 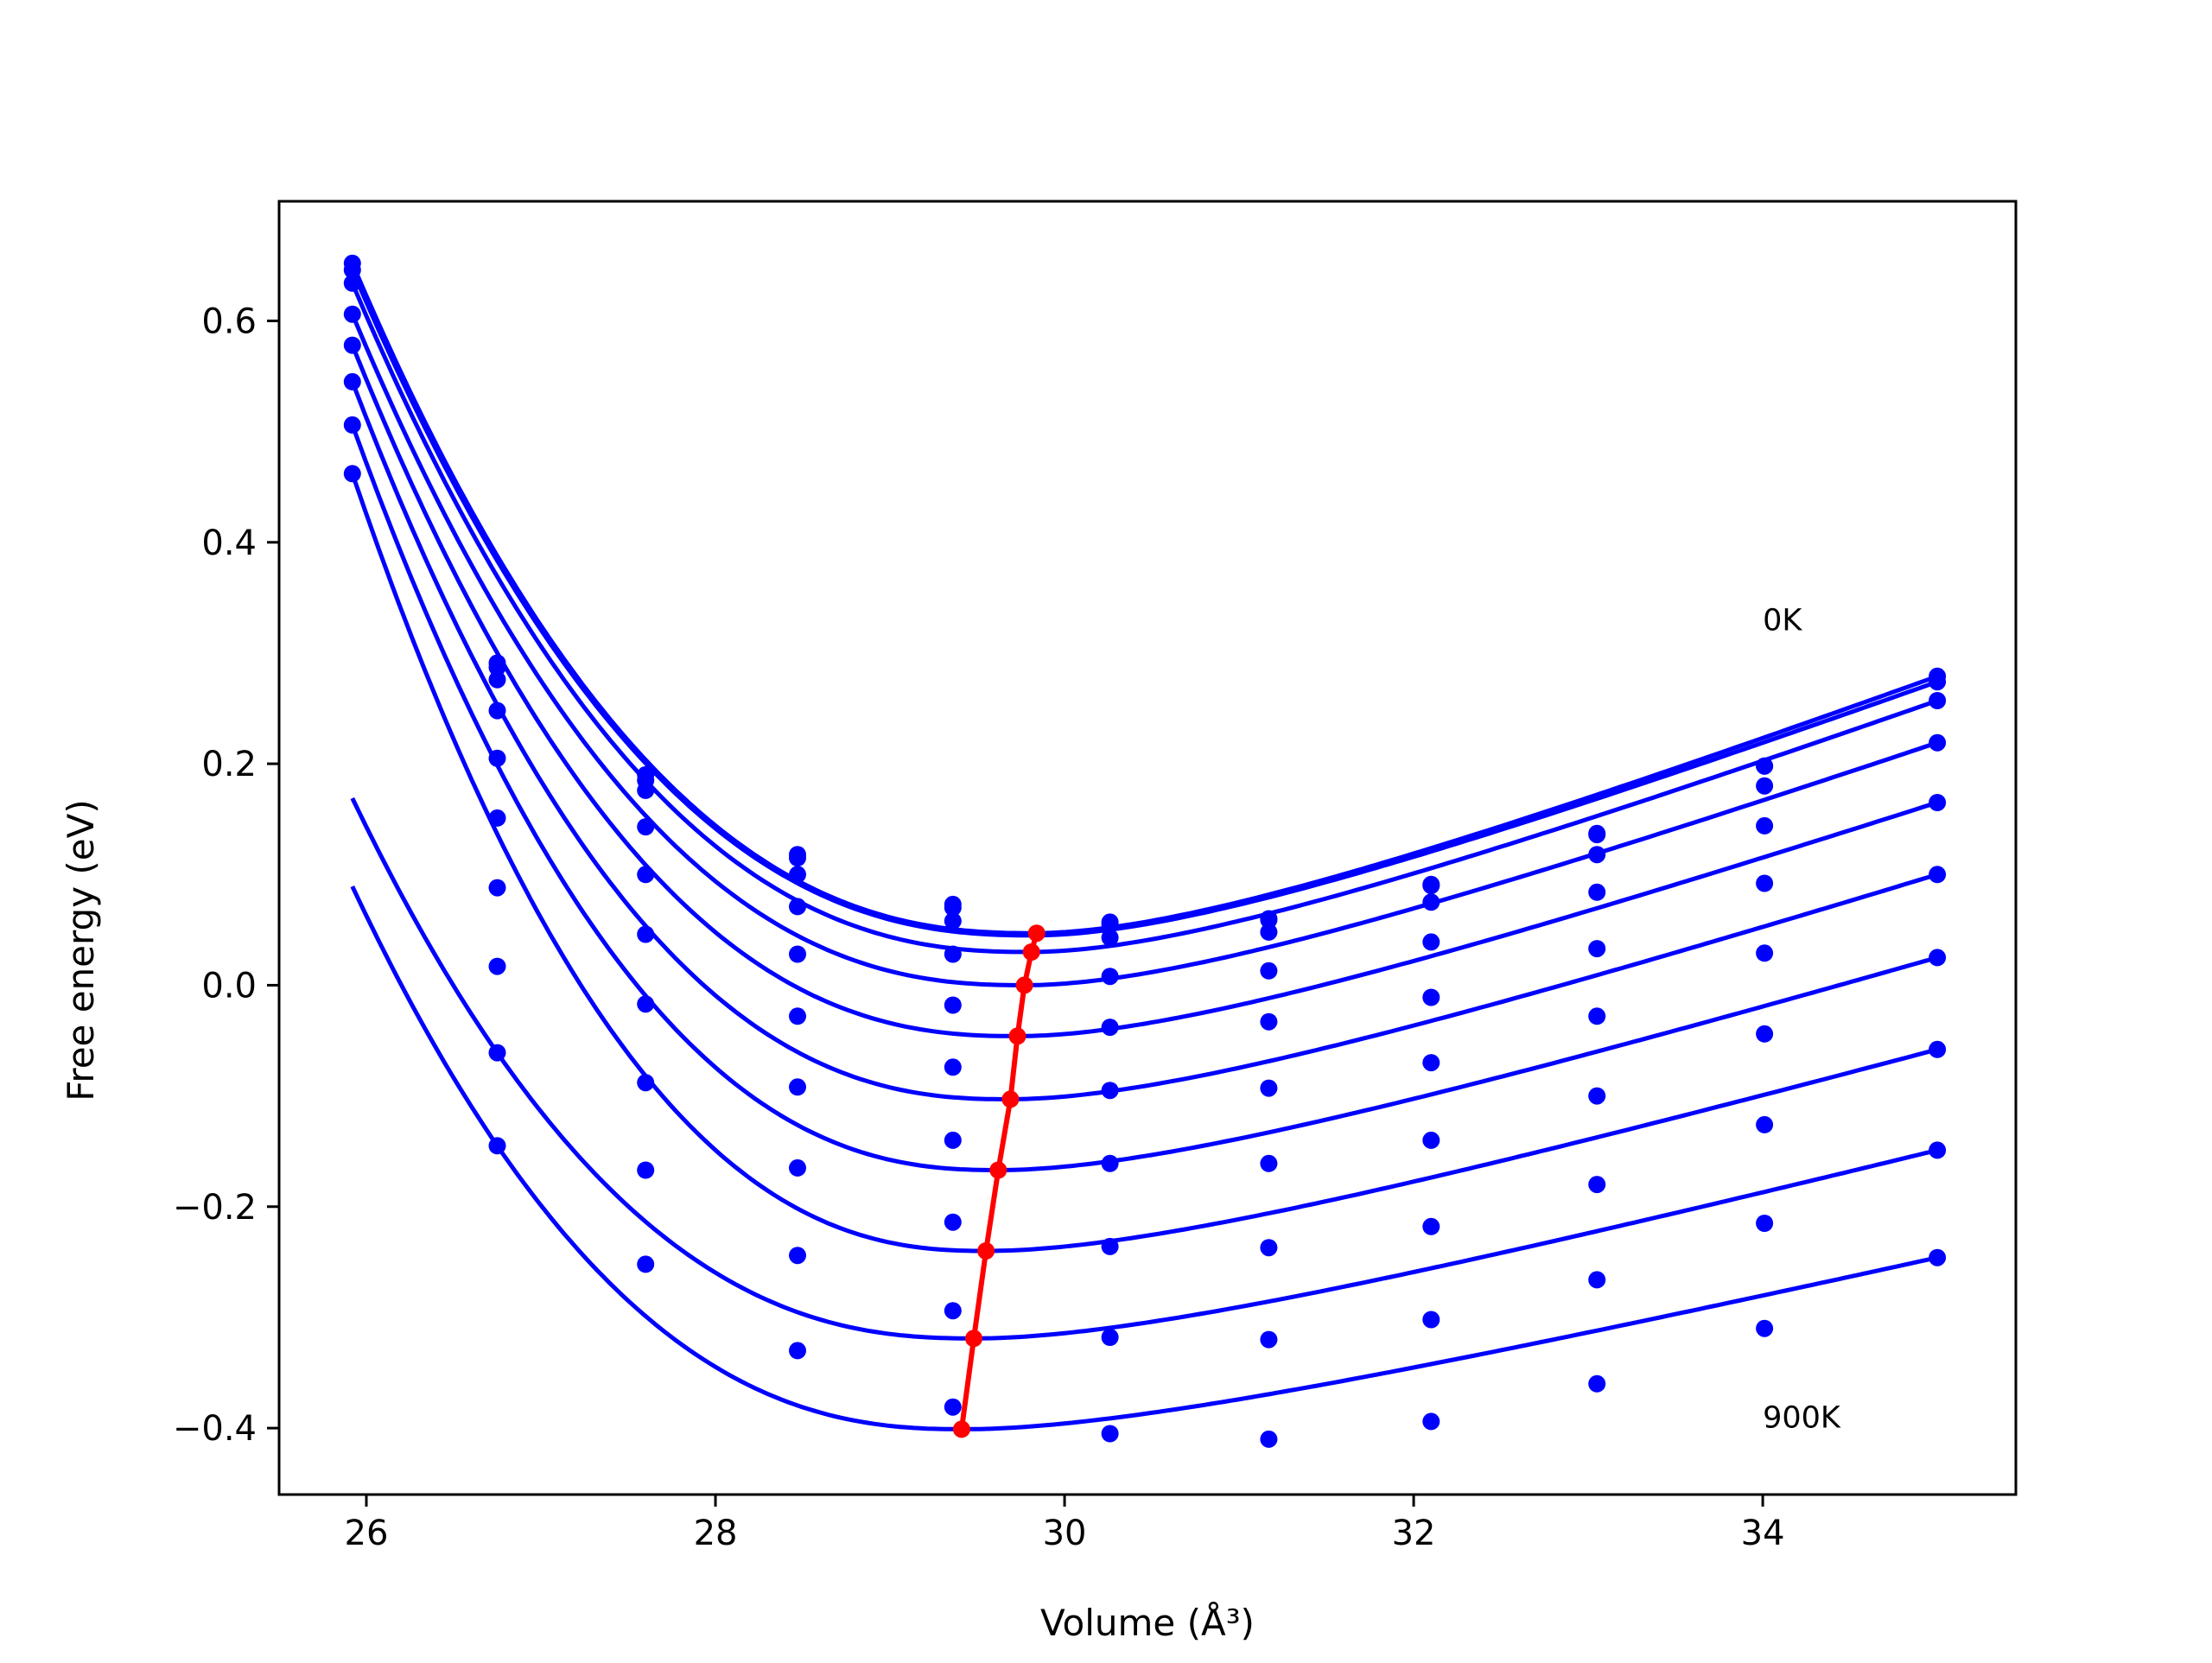 I want to click on y-tick-label: 0.0, so click(x=229, y=986).